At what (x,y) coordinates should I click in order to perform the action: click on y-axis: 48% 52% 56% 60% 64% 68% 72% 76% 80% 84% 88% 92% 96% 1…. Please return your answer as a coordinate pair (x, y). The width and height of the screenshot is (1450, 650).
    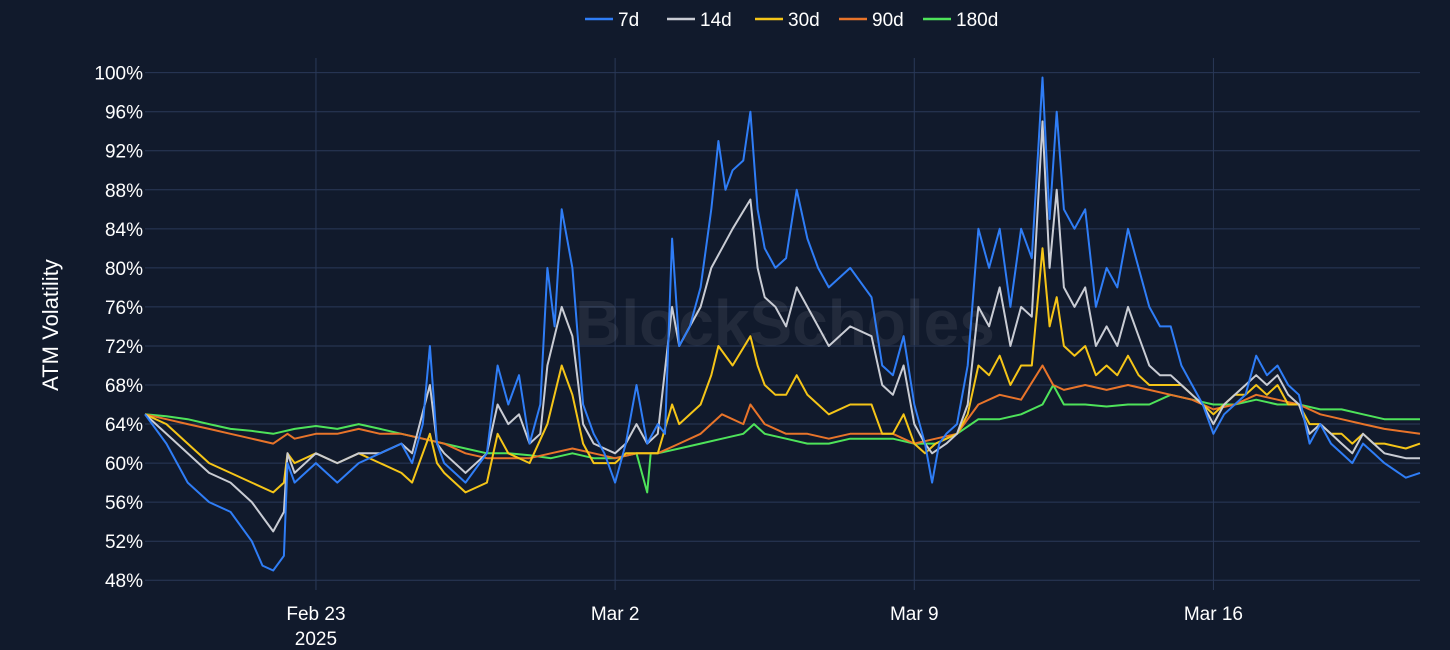
    Looking at the image, I should click on (118, 328).